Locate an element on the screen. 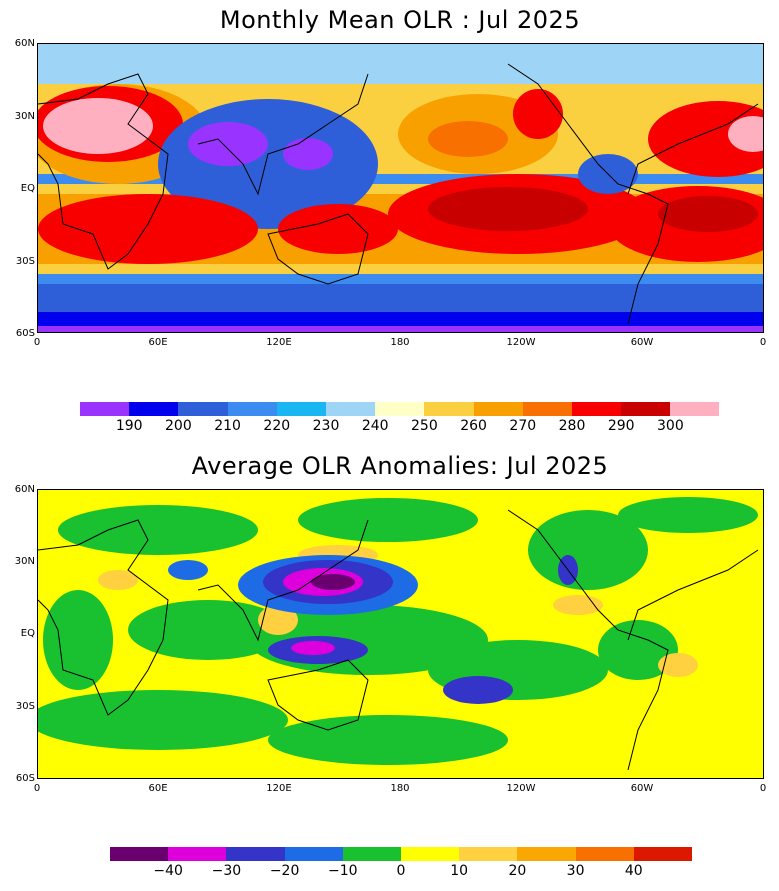 The height and width of the screenshot is (891, 779). lon-label-0-east: 0 is located at coordinates (763, 342).